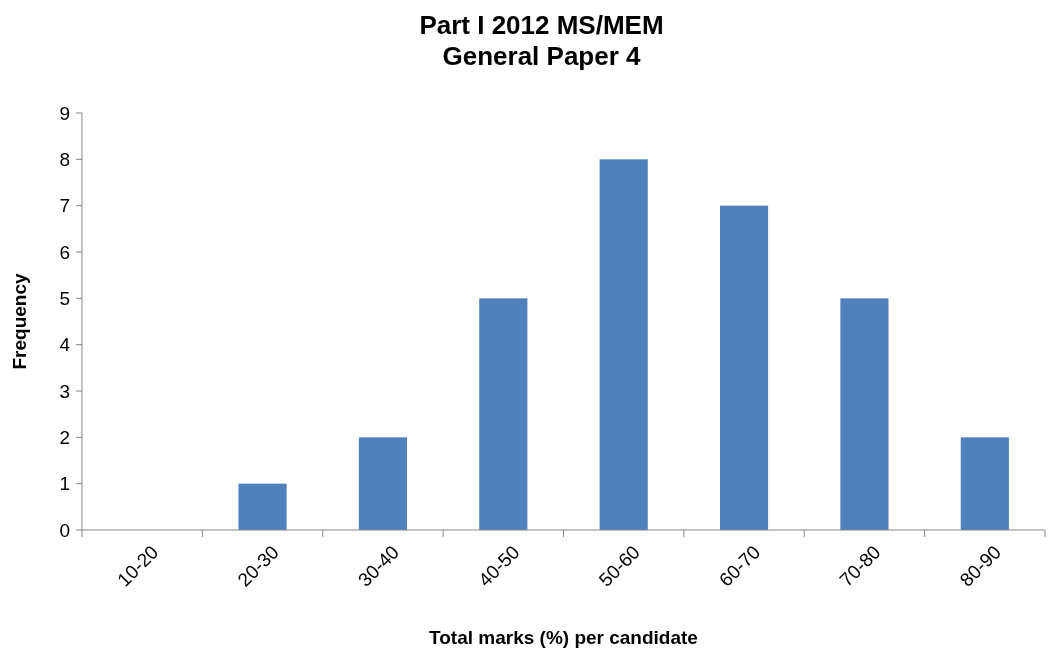  Describe the element at coordinates (64, 206) in the screenshot. I see `y-tick-label: 7` at that location.